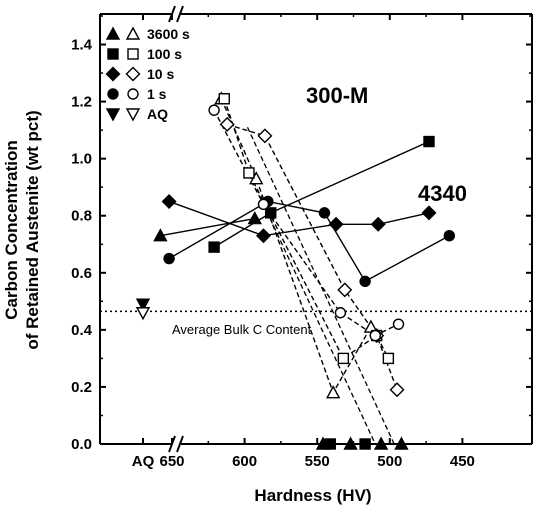  Describe the element at coordinates (244, 461) in the screenshot. I see `x-tick-label: 600` at that location.